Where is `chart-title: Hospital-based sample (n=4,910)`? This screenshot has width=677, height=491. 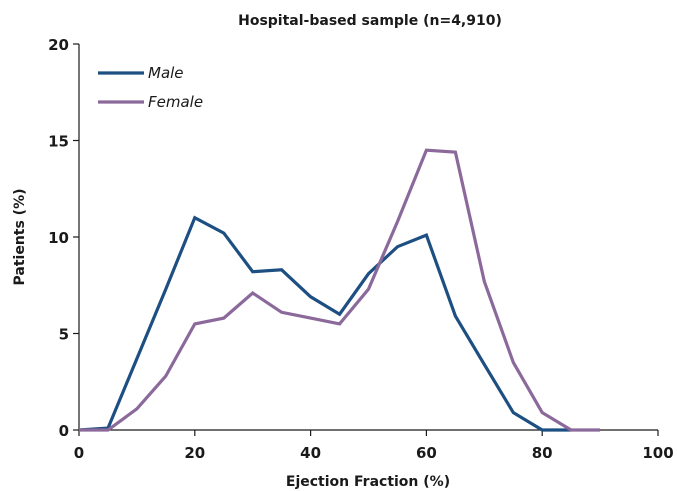 chart-title: Hospital-based sample (n=4,910) is located at coordinates (370, 21).